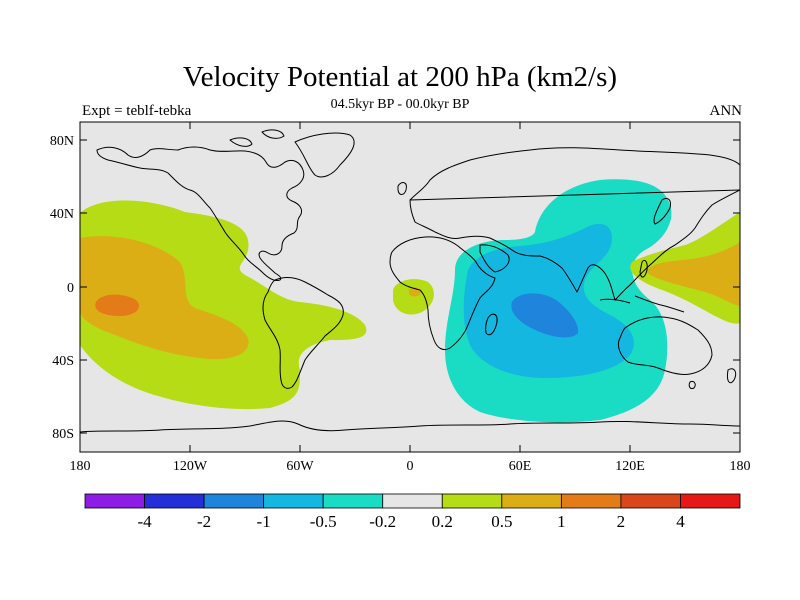  I want to click on lon-label-0: 0, so click(410, 466).